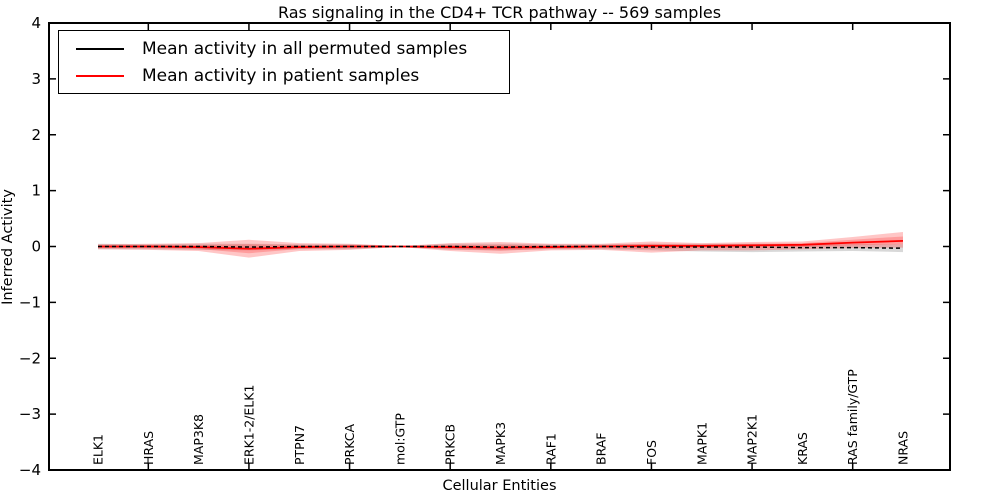 The height and width of the screenshot is (500, 1000). I want to click on x-category-label: PTPN7, so click(299, 445).